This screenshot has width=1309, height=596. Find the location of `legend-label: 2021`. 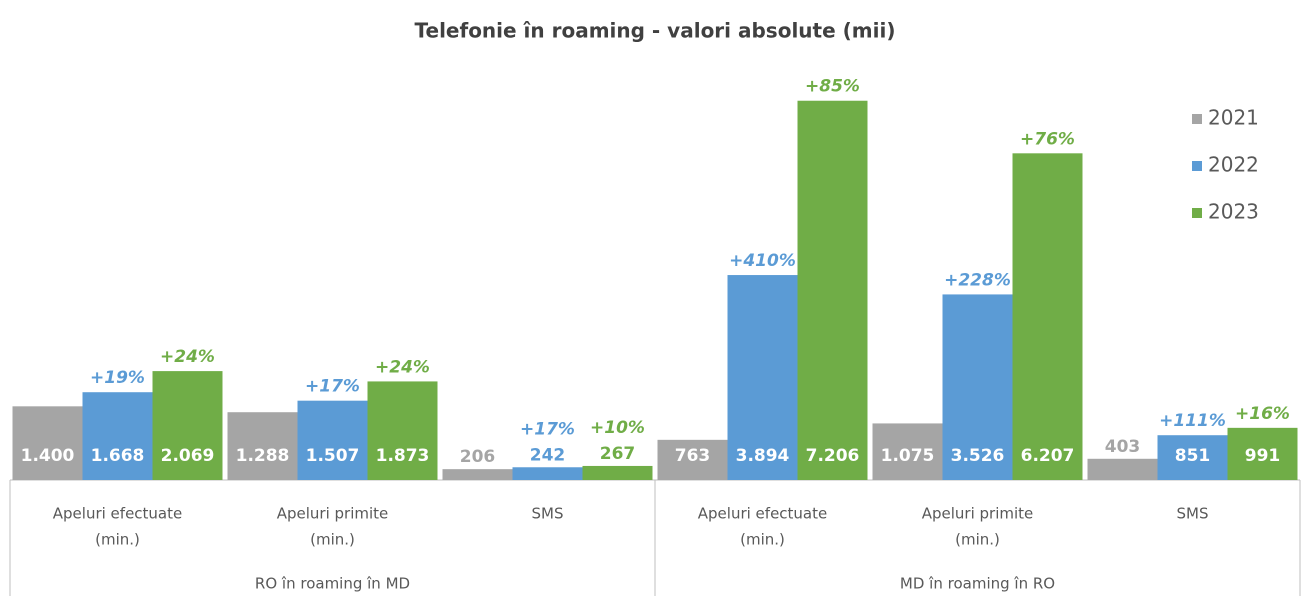

legend-label: 2021 is located at coordinates (1233, 118).